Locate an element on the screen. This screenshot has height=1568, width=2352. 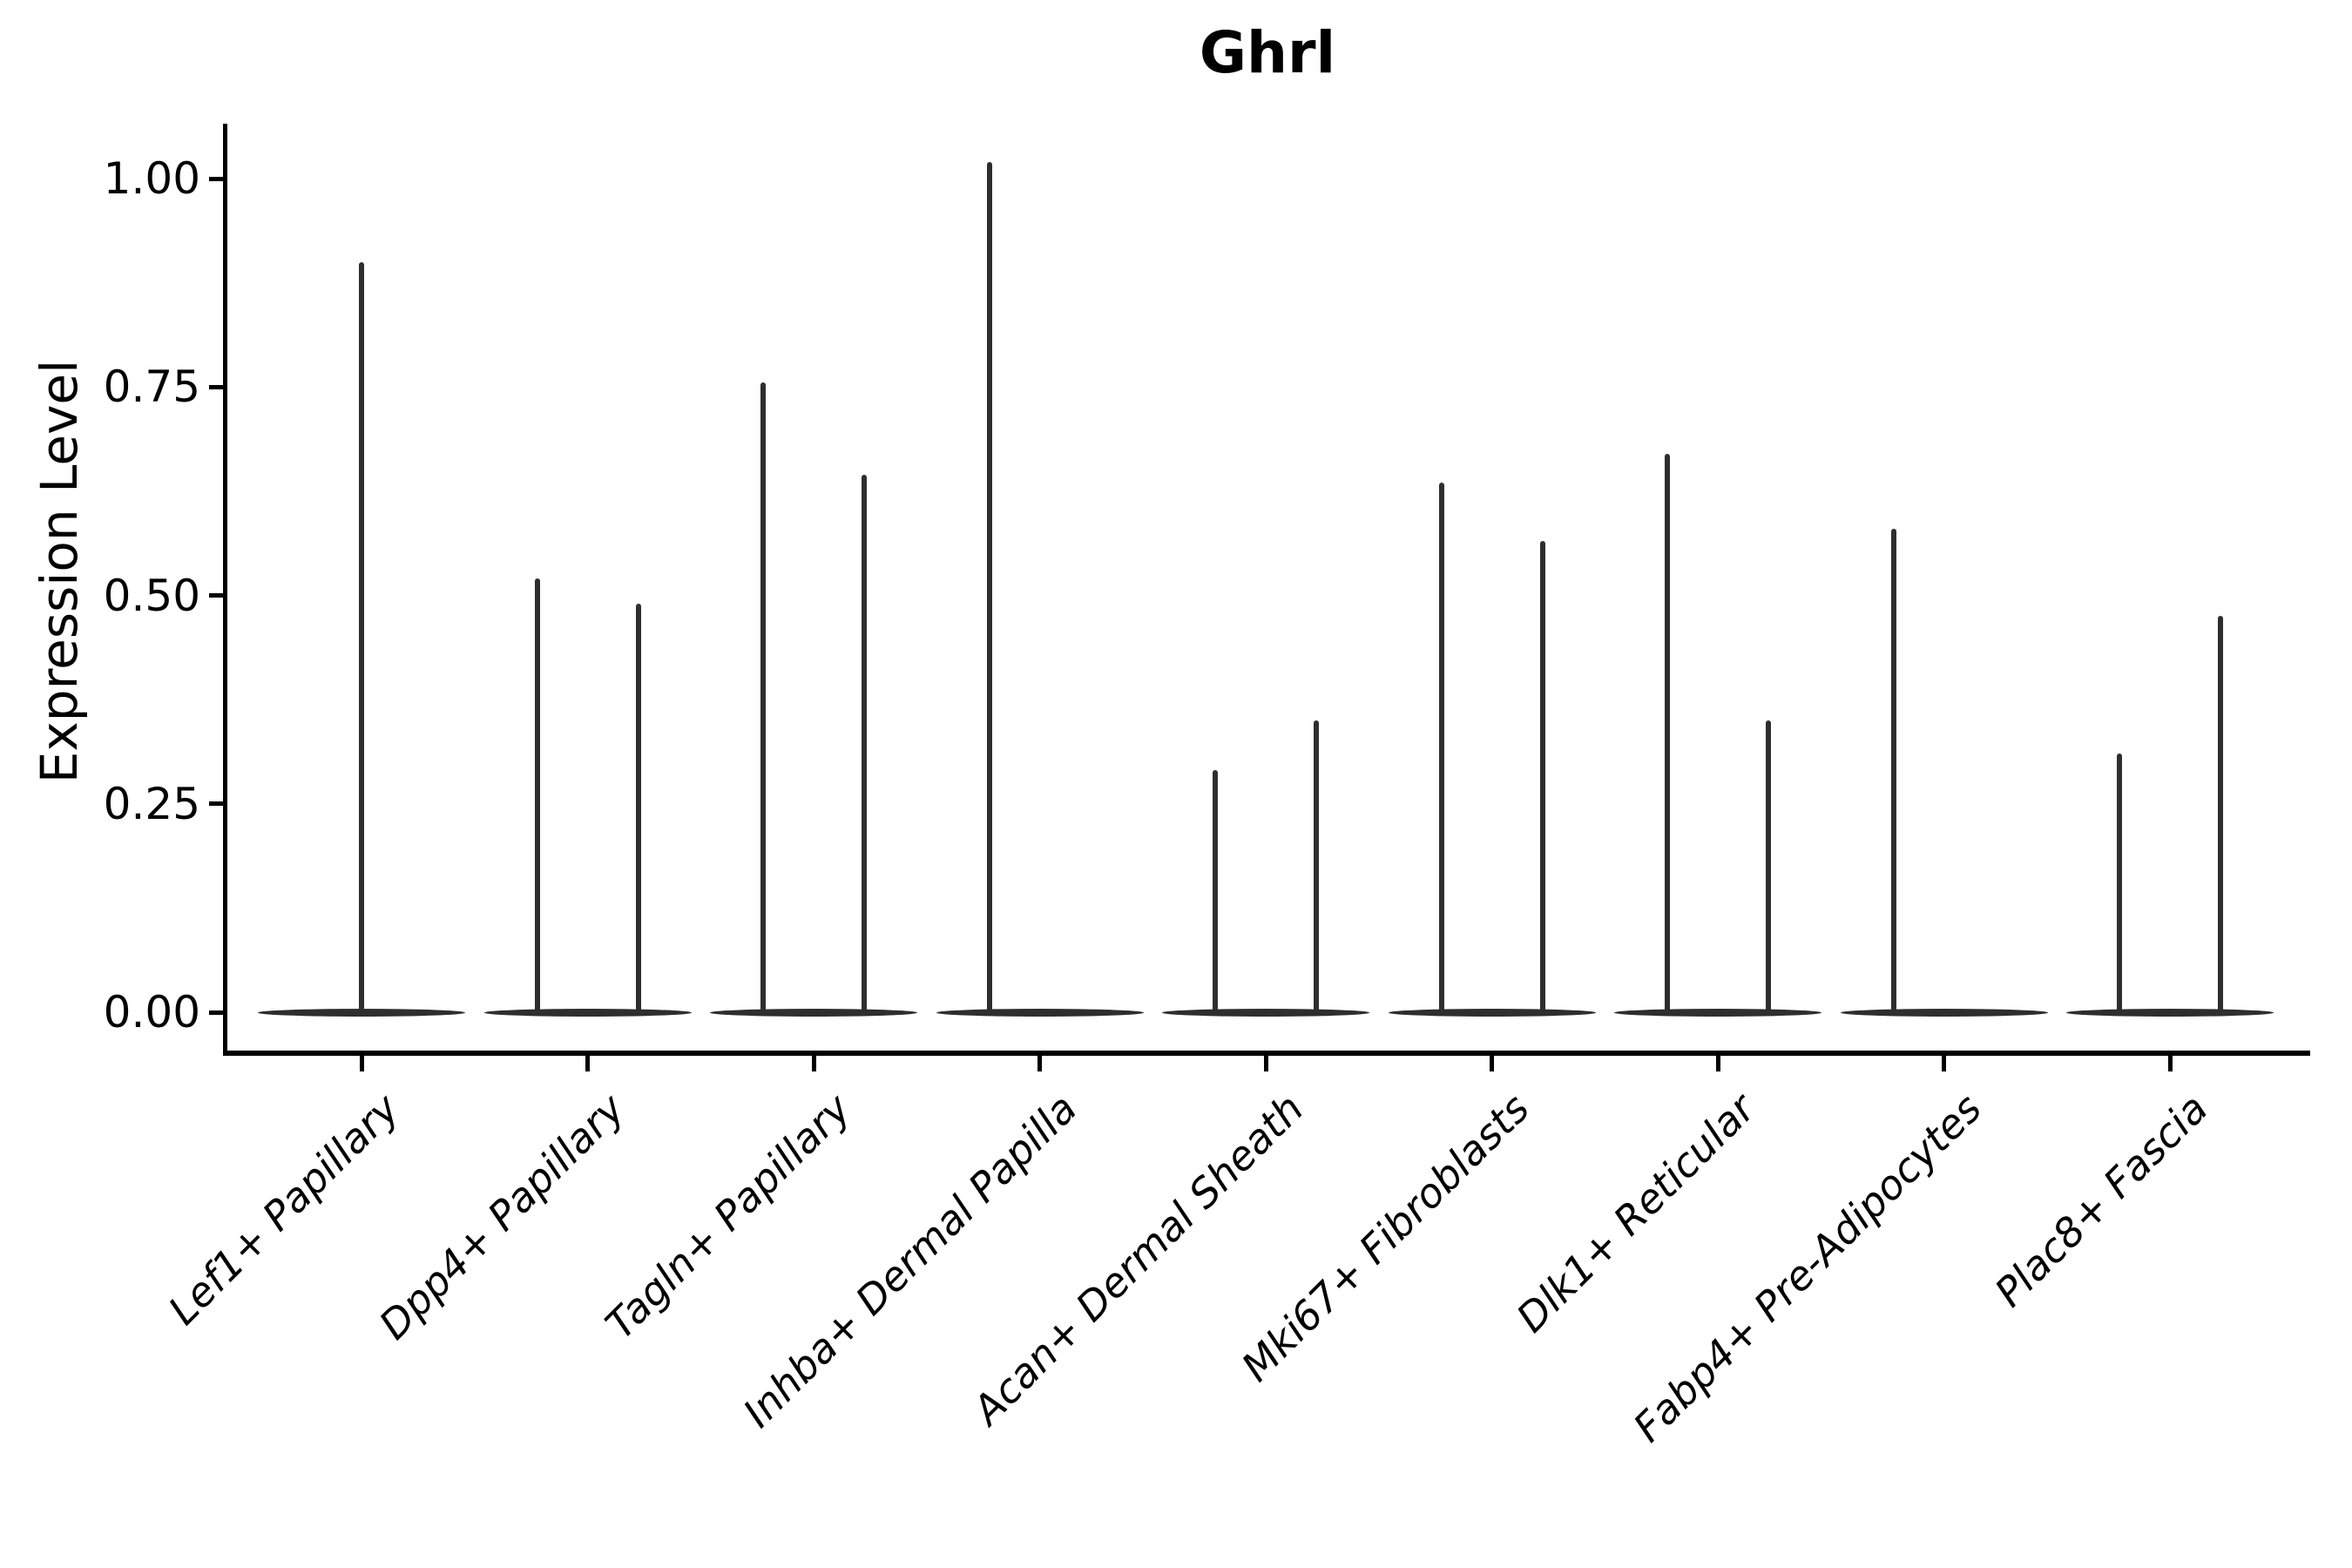
y-tick-label: 0.25 is located at coordinates (151, 803).